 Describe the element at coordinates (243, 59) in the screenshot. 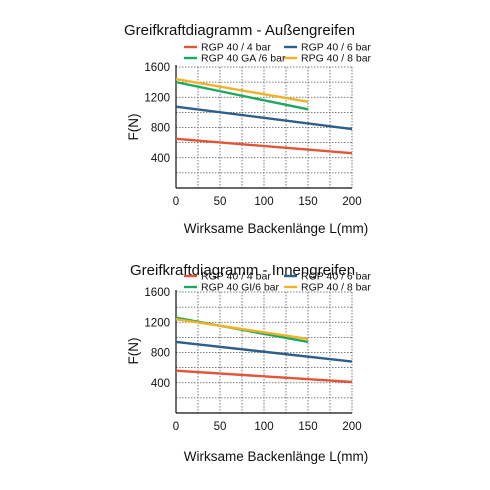

I see `legend-label: RGP 40 GA /6 bar` at that location.